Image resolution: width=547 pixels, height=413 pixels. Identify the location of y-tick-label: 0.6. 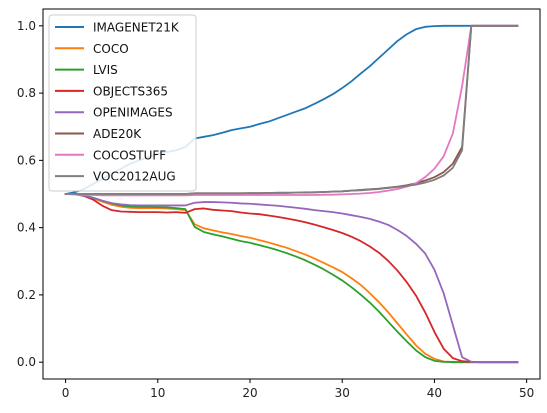
(26, 160).